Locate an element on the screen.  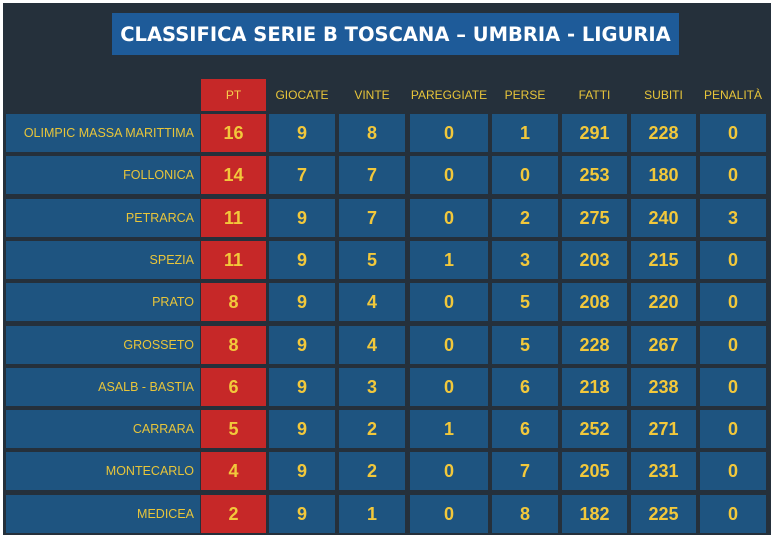
cell-lost: 7 is located at coordinates (525, 471).